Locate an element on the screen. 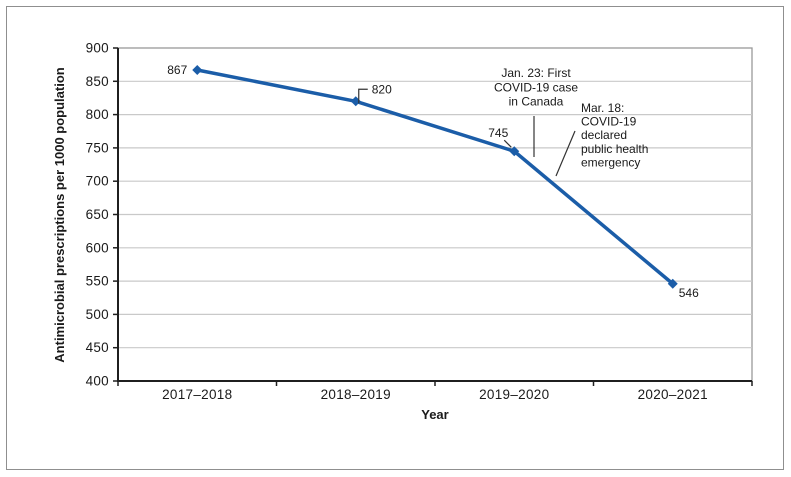  y-tick-label: 500 is located at coordinates (97, 314).